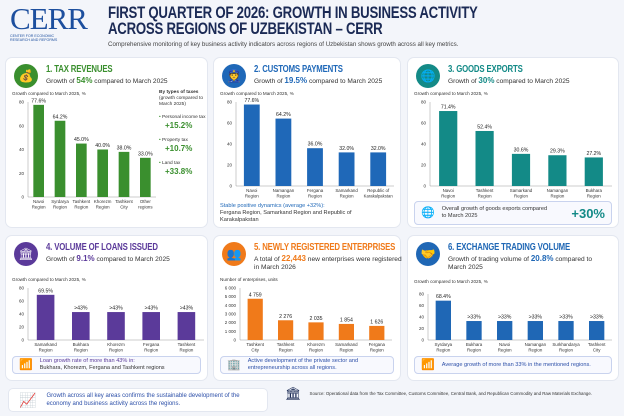 This screenshot has height=416, width=624. Describe the element at coordinates (116, 347) in the screenshot. I see `category-label: Khorezm Region` at that location.